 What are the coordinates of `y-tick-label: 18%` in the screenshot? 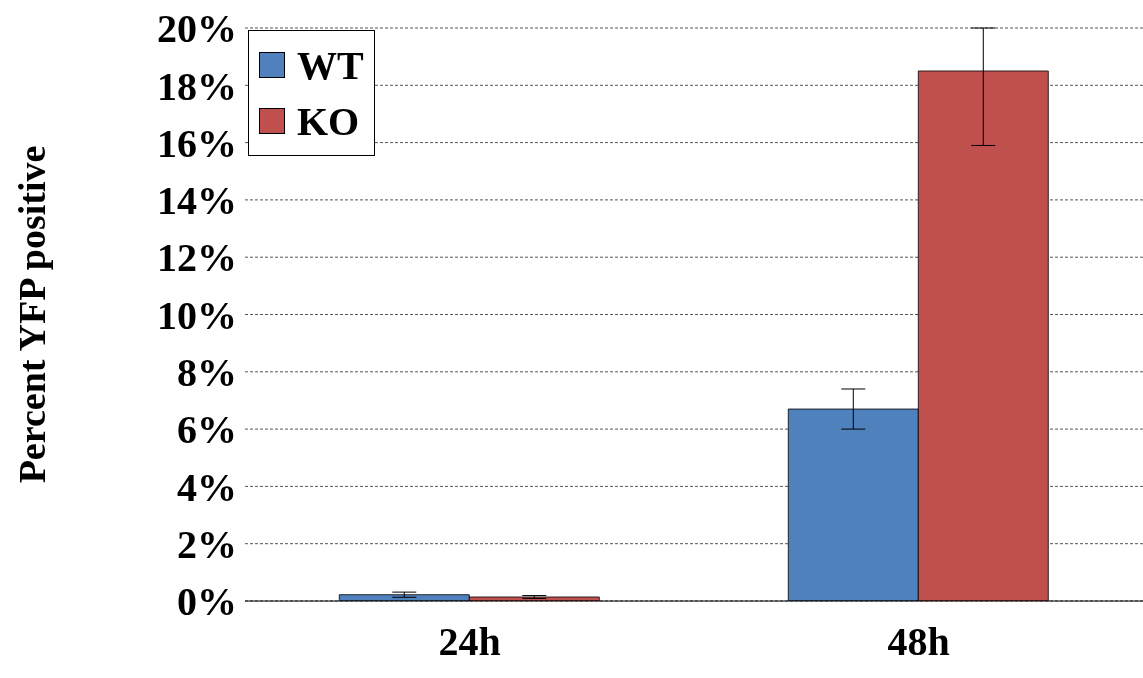 It's located at (197, 86).